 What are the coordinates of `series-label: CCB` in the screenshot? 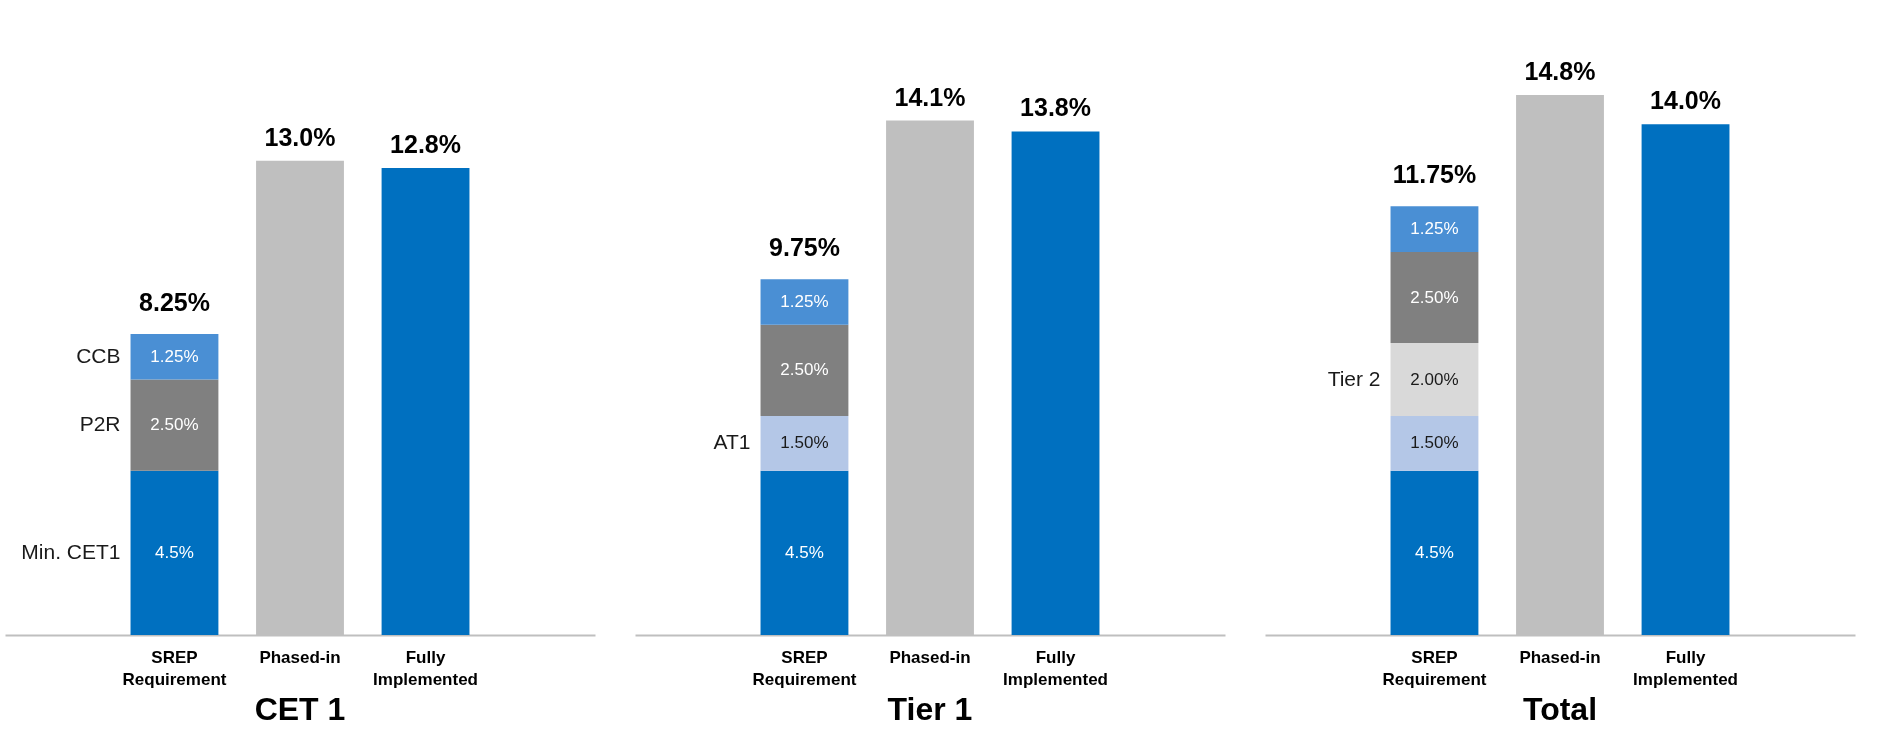 It's located at (98, 355).